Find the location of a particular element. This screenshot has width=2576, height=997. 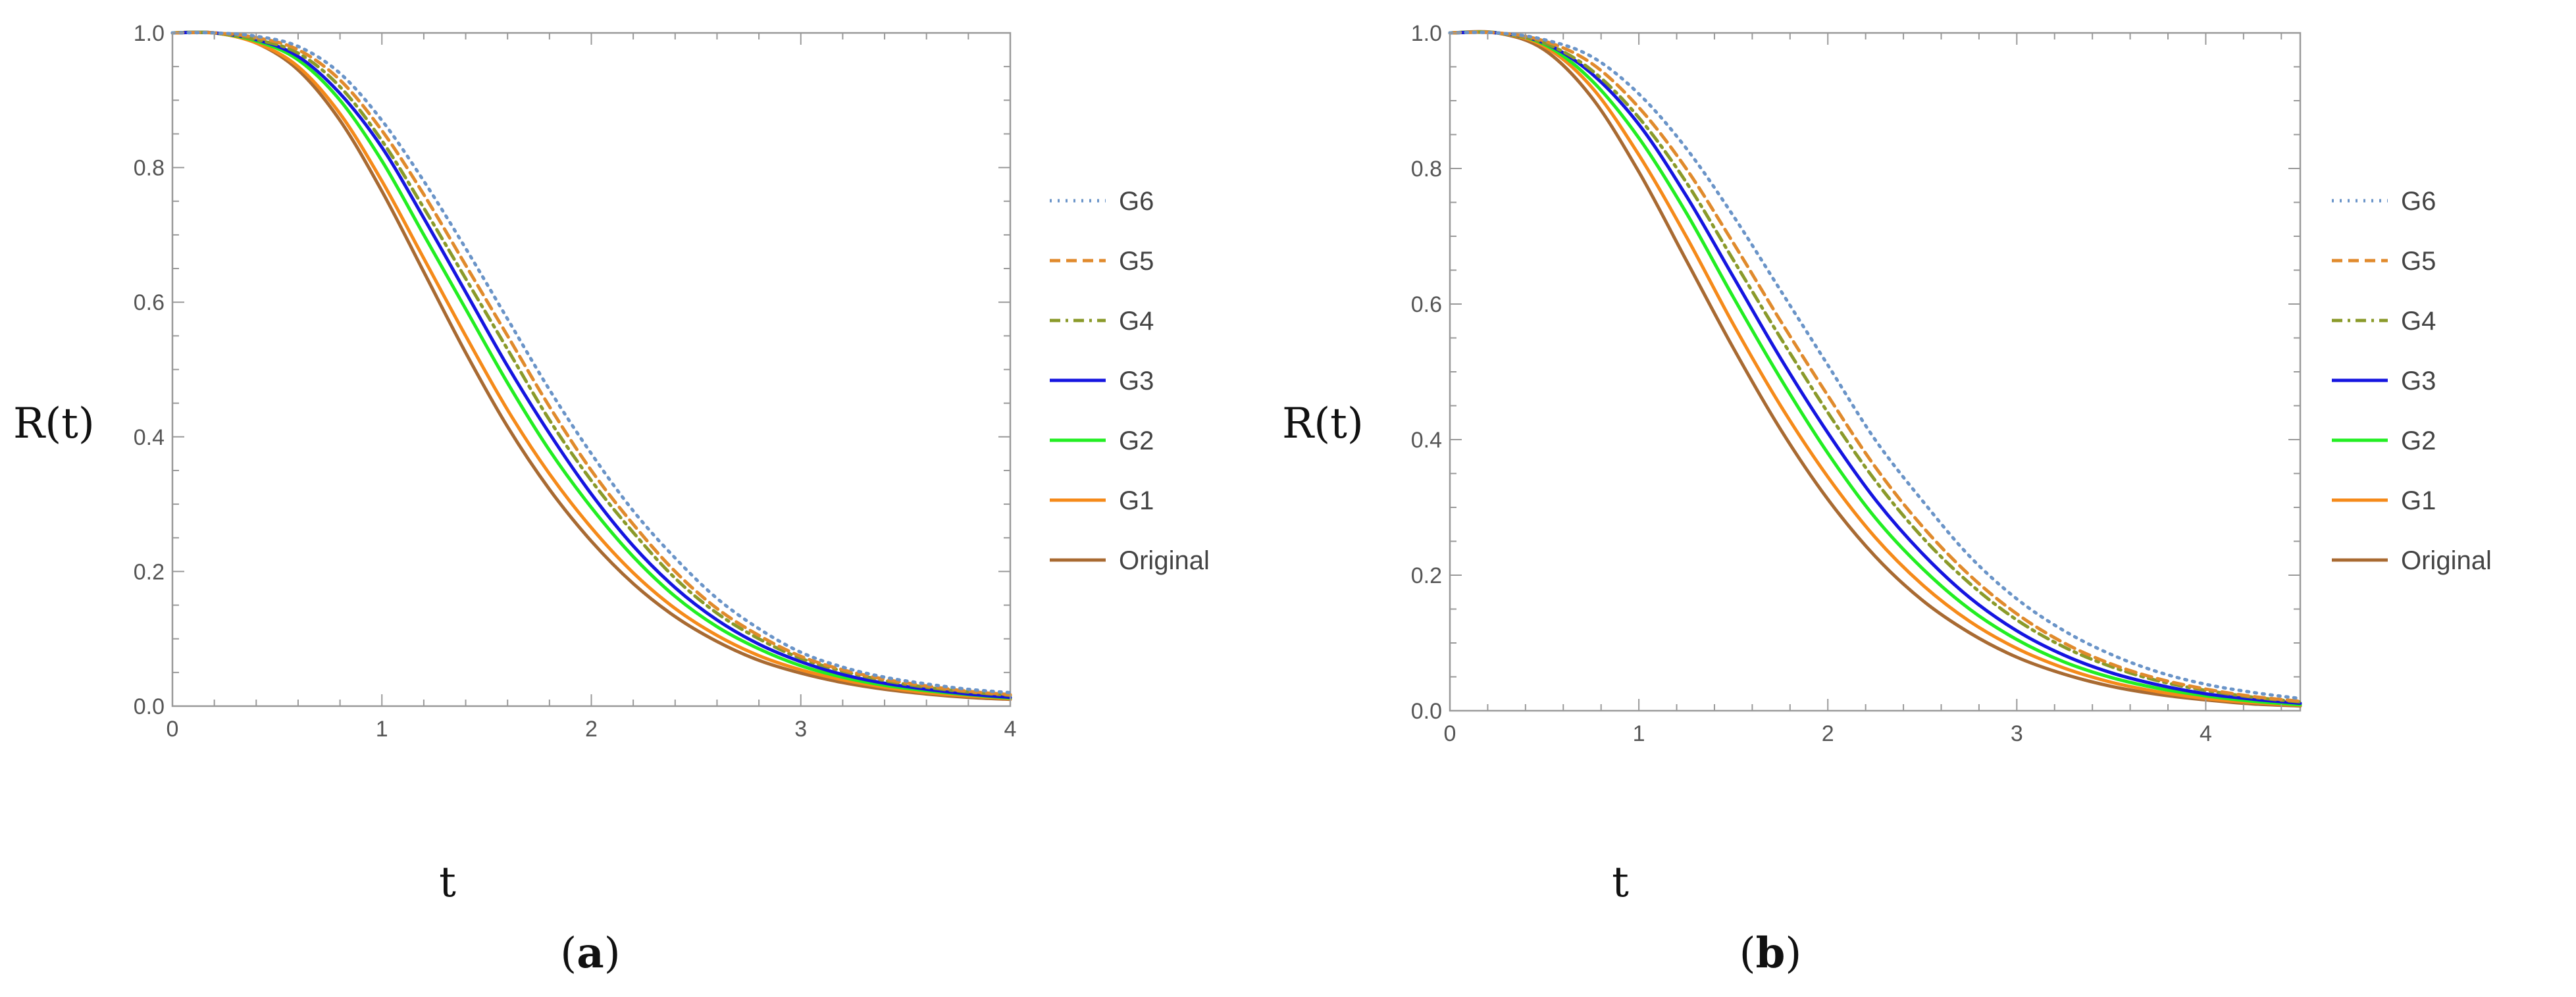

panel-caption: (a) is located at coordinates (590, 953).